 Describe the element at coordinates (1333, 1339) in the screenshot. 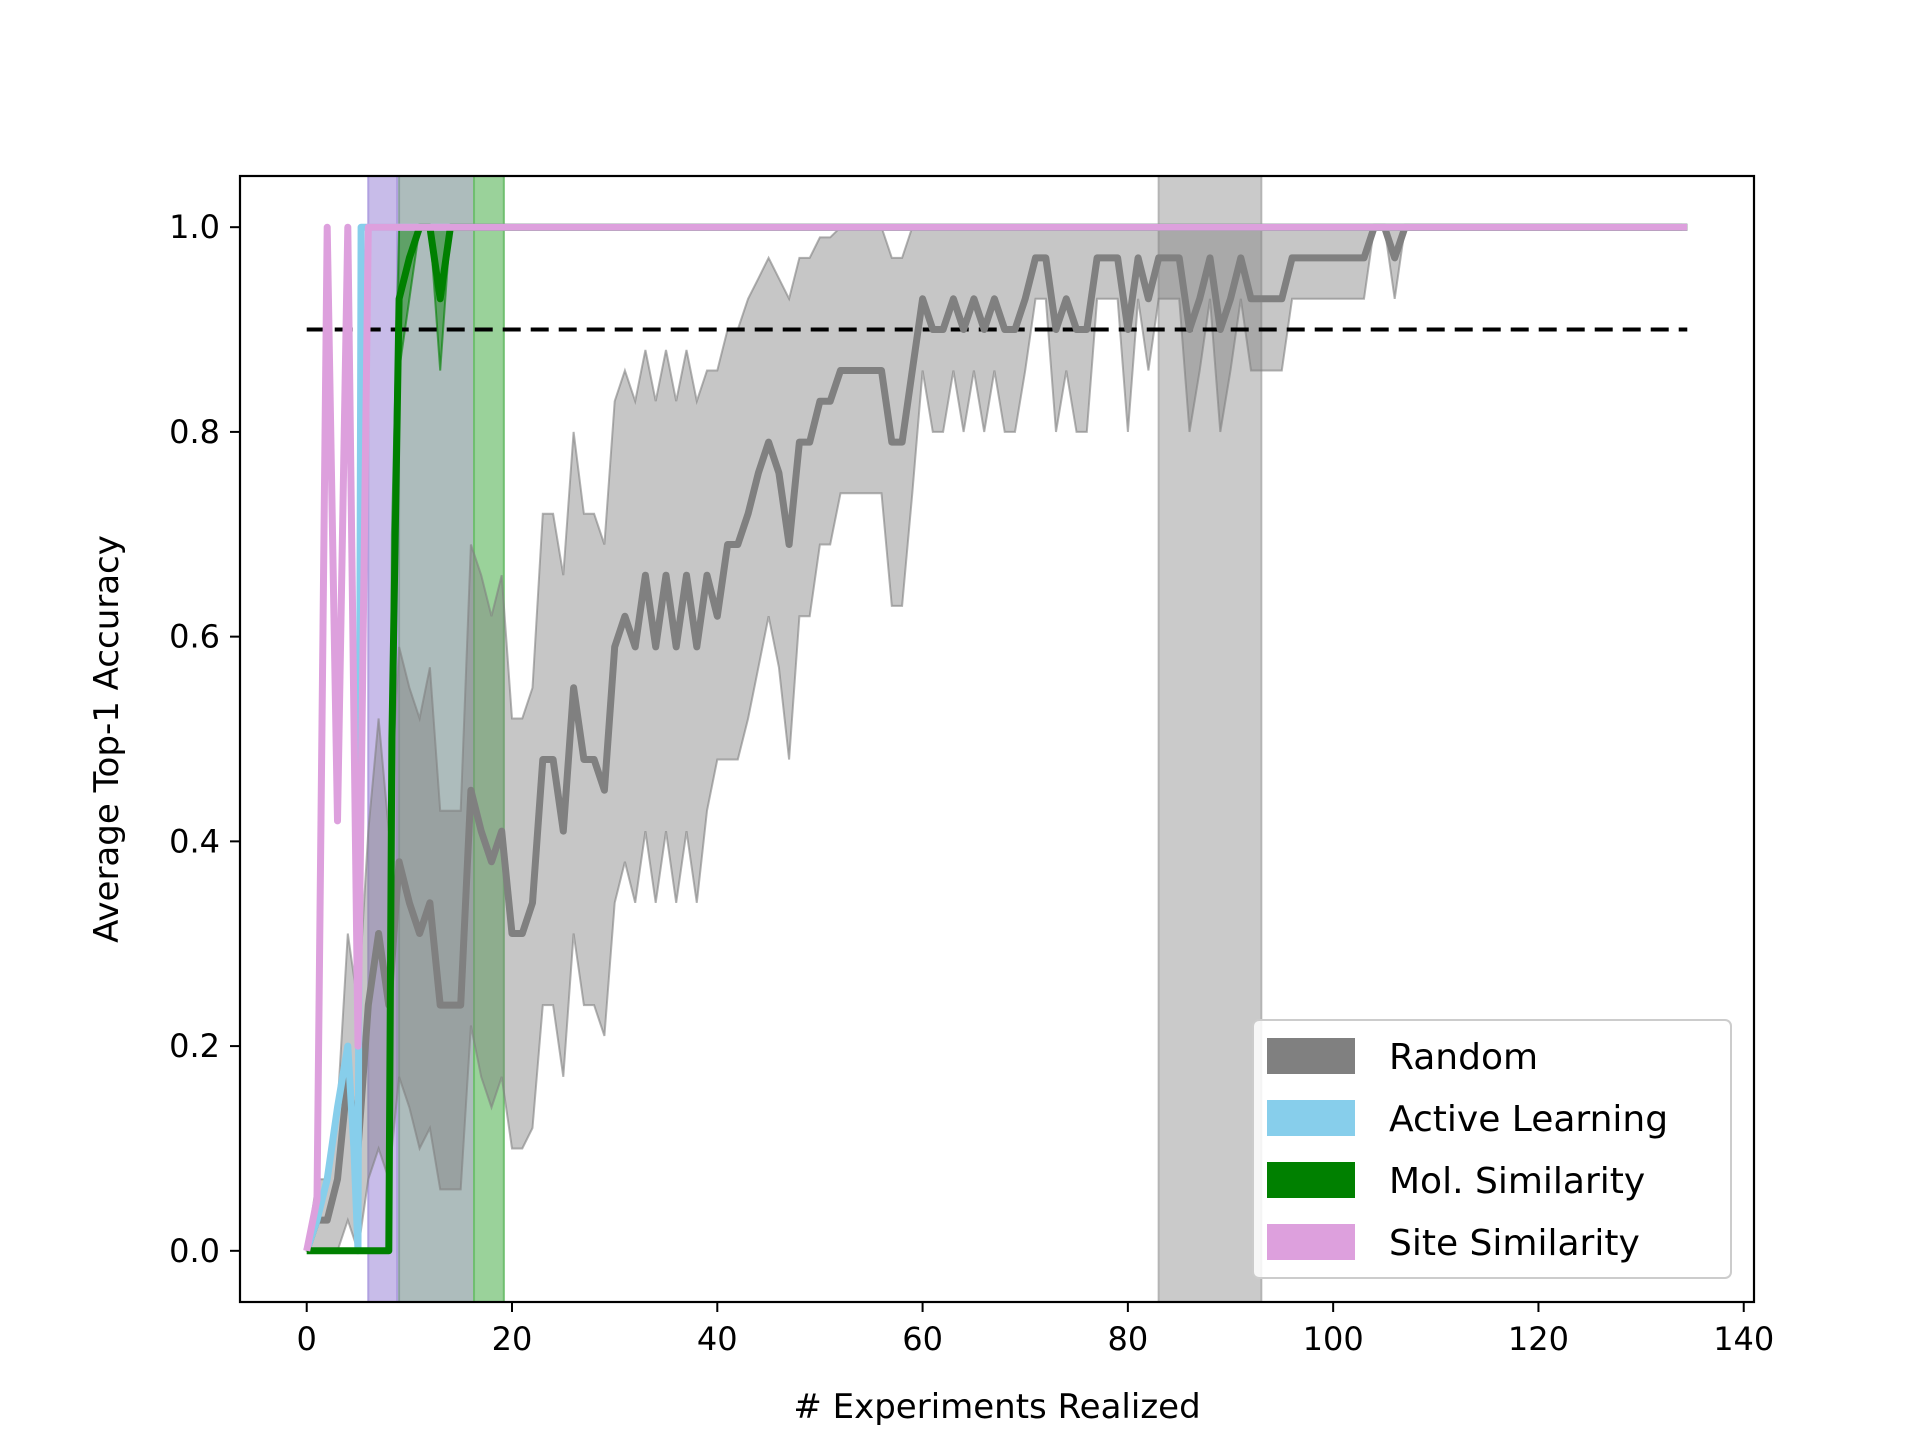

I see `x-tick-label-100: 100` at that location.